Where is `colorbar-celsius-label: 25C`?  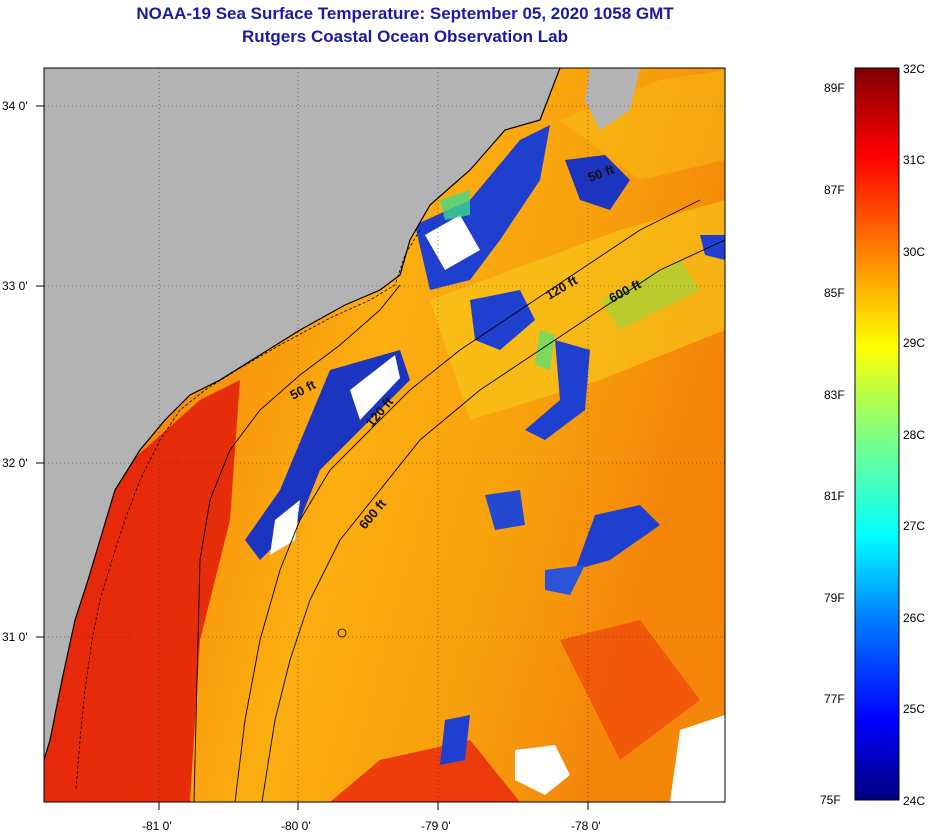
colorbar-celsius-label: 25C is located at coordinates (914, 709).